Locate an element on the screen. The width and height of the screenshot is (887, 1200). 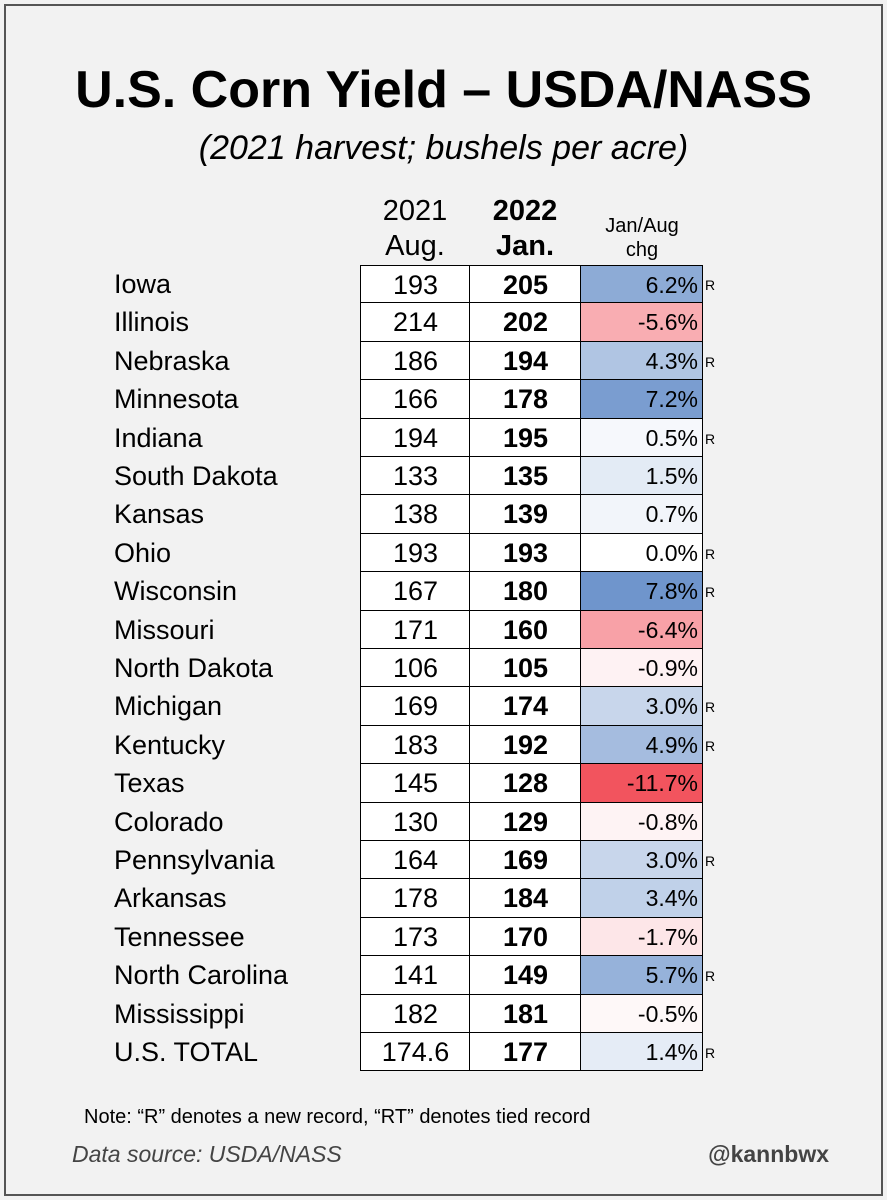
state-name: U.S. TOTAL is located at coordinates (186, 1052).